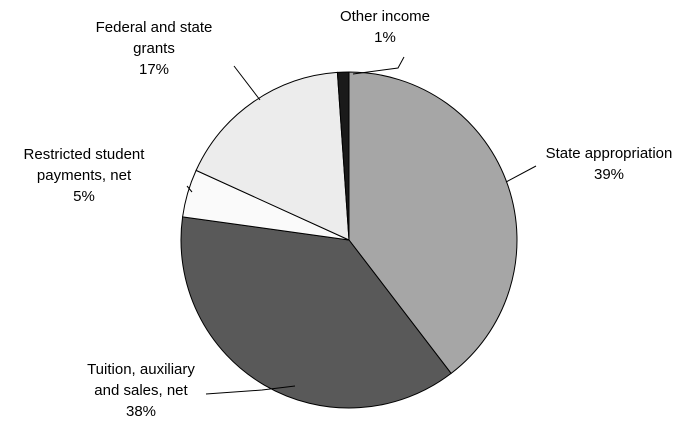 Image resolution: width=692 pixels, height=431 pixels. I want to click on slice-percent-3: 17%, so click(154, 69).